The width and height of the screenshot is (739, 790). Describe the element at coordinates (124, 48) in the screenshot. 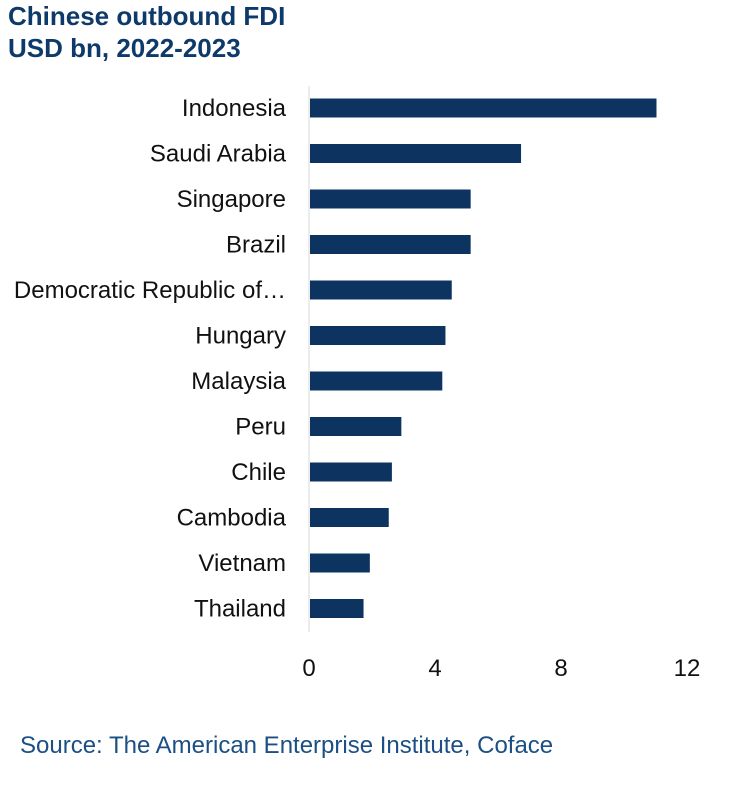

I see `chart-title-line-2: USD bn, 2022-2023` at that location.